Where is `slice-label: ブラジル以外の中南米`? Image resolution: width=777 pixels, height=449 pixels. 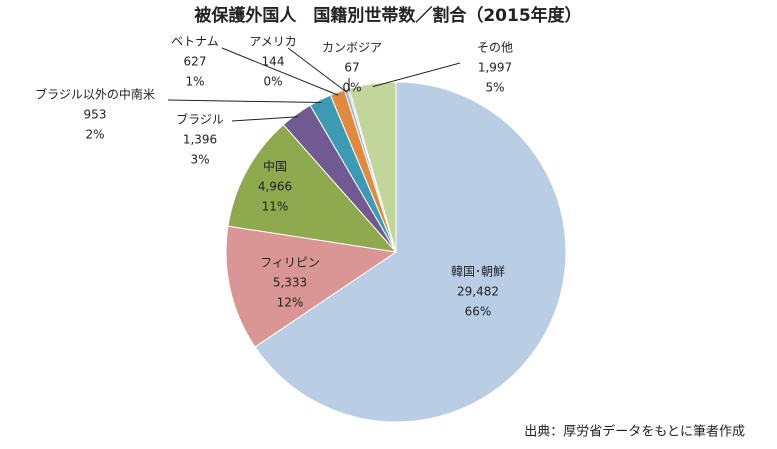 slice-label: ブラジル以外の中南米 is located at coordinates (95, 94).